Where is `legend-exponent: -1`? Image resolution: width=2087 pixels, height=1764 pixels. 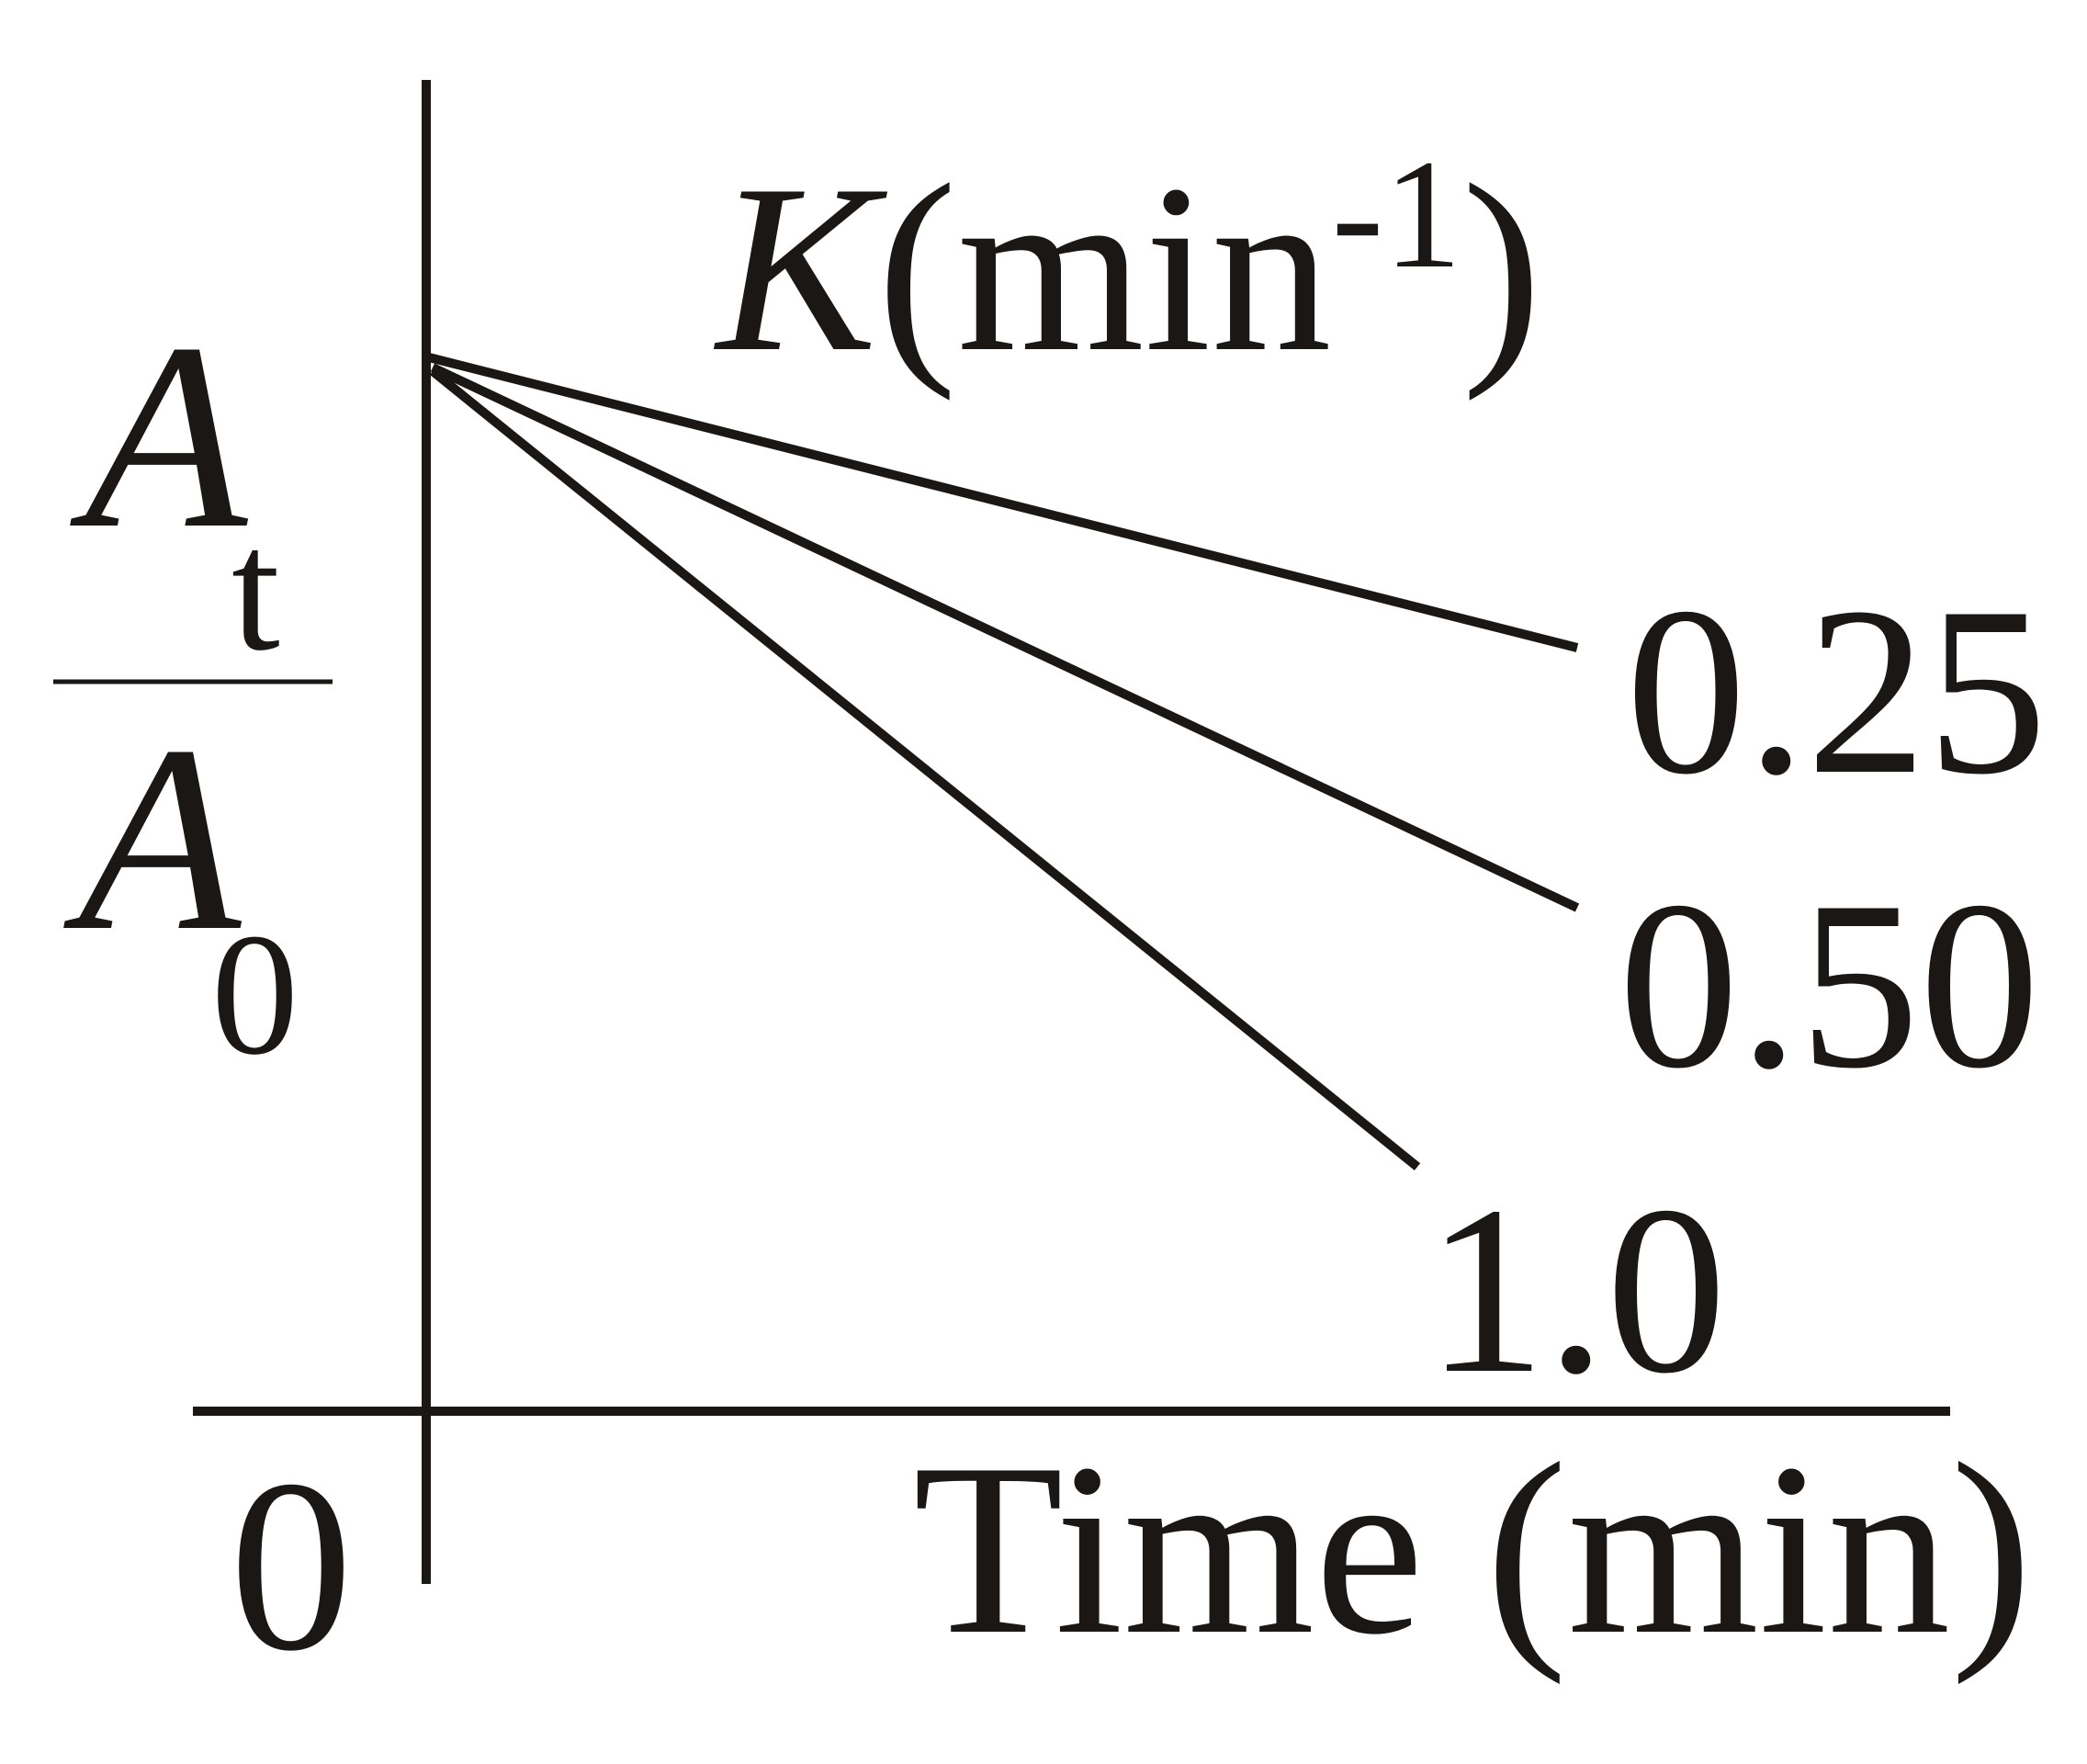
legend-exponent: -1 is located at coordinates (1397, 214).